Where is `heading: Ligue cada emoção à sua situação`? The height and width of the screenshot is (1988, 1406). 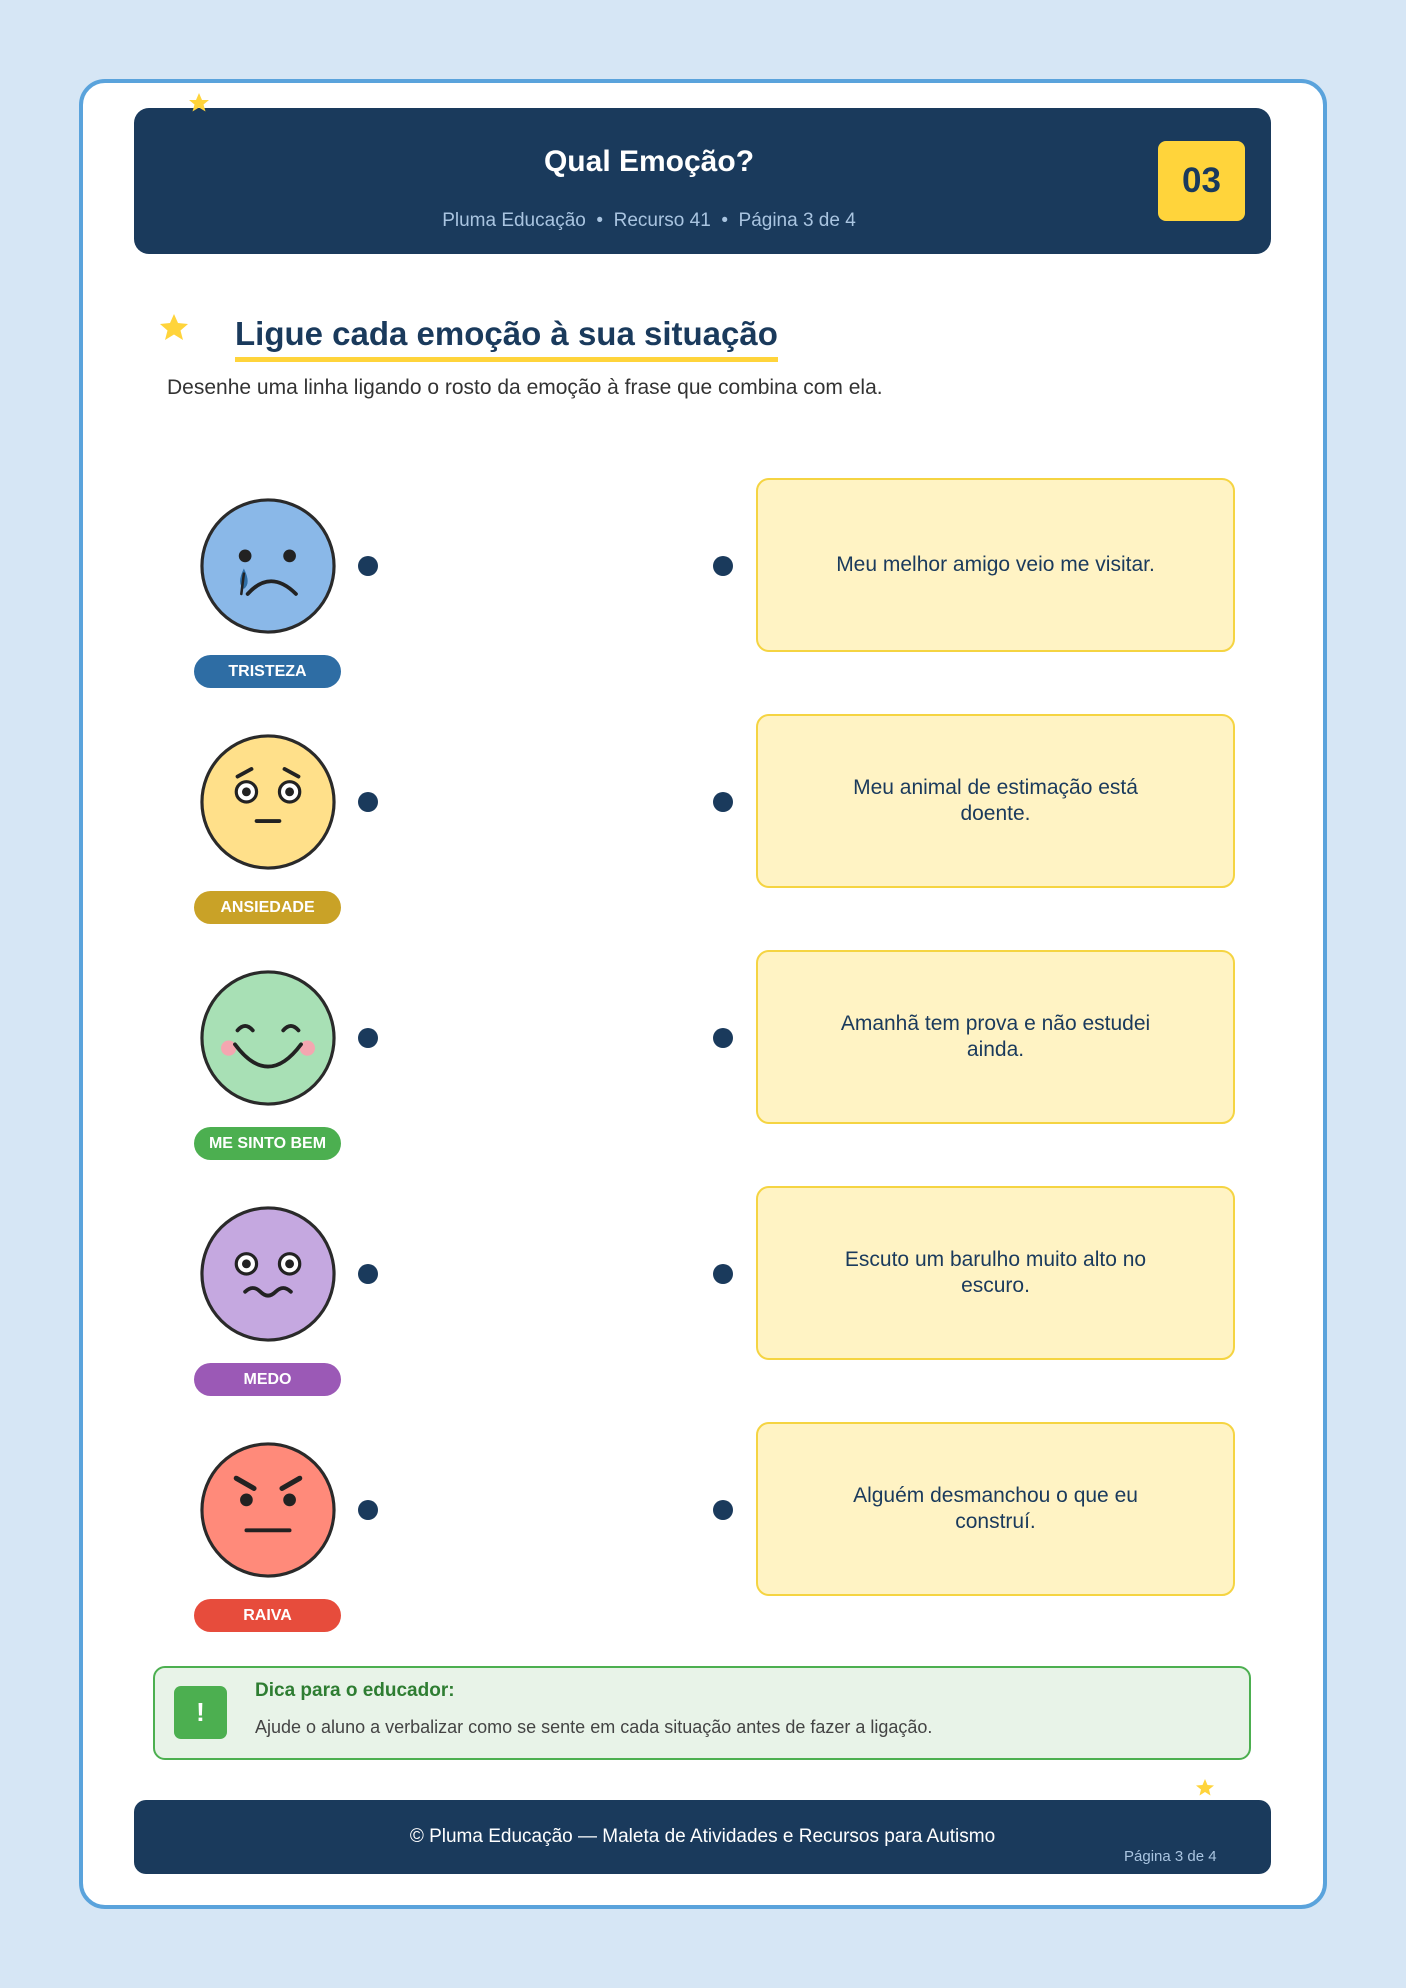
heading: Ligue cada emoção à sua situação is located at coordinates (506, 338).